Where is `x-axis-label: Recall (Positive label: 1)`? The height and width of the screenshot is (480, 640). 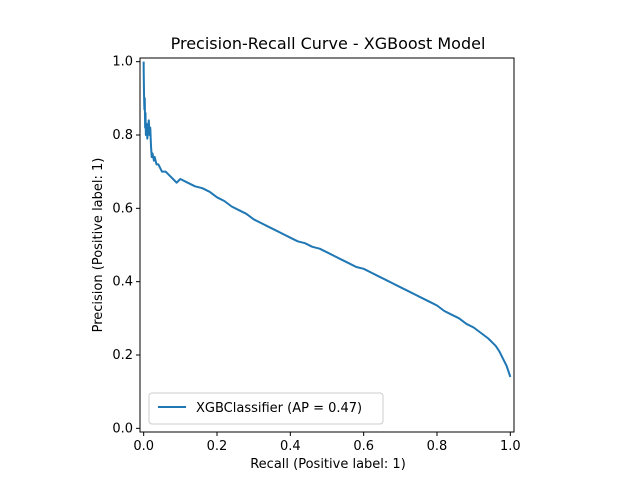 x-axis-label: Recall (Positive label: 1) is located at coordinates (328, 464).